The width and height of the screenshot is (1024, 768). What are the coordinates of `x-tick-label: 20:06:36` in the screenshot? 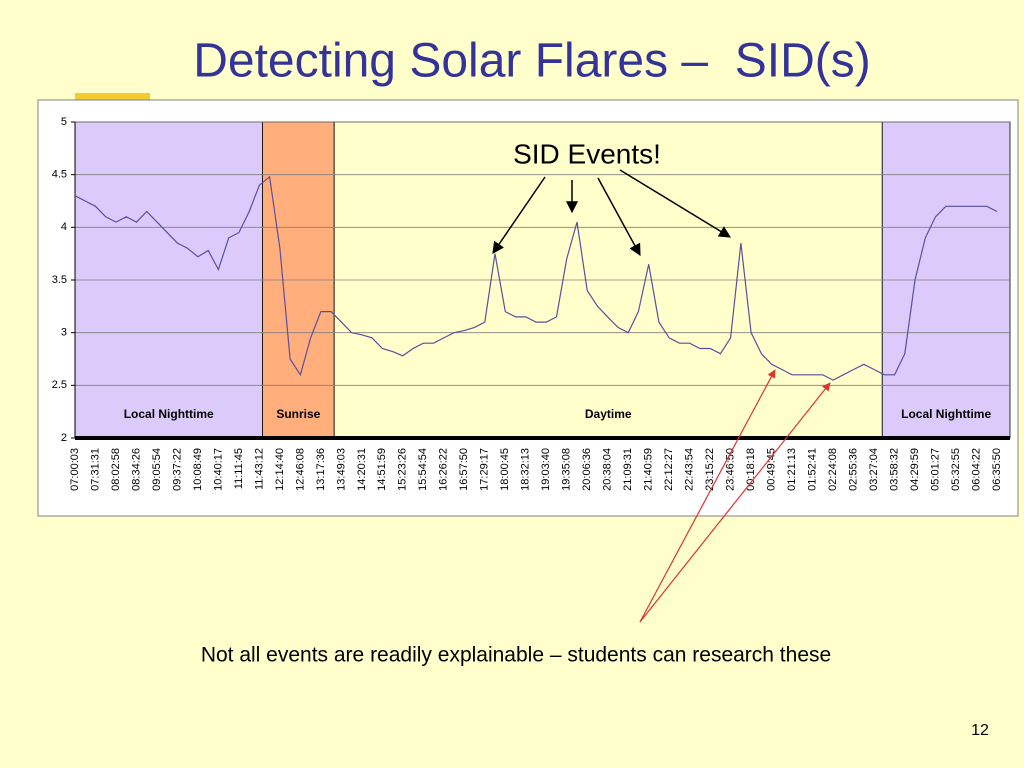 It's located at (587, 469).